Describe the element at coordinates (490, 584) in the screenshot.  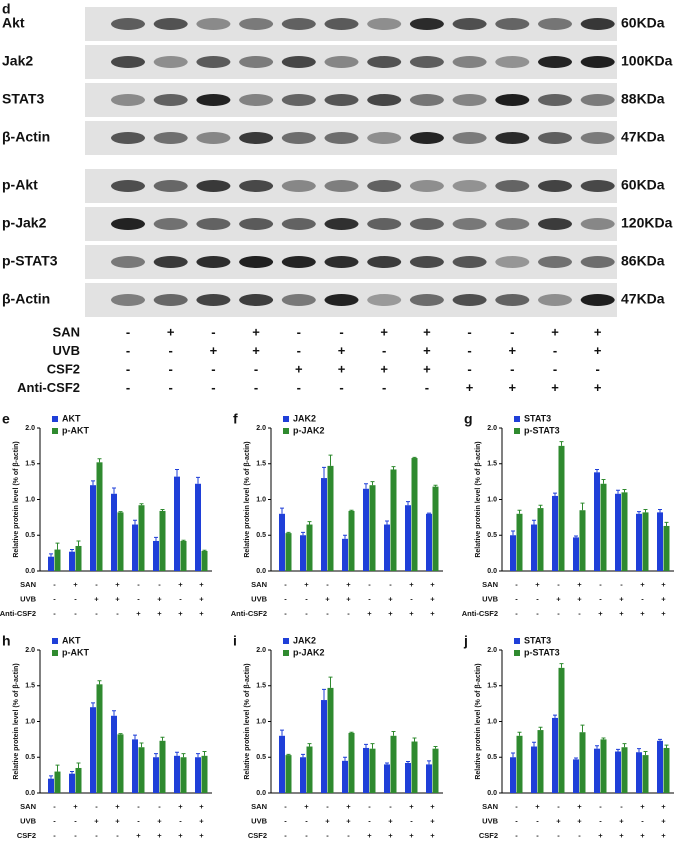
I see `condition-name: SAN` at that location.